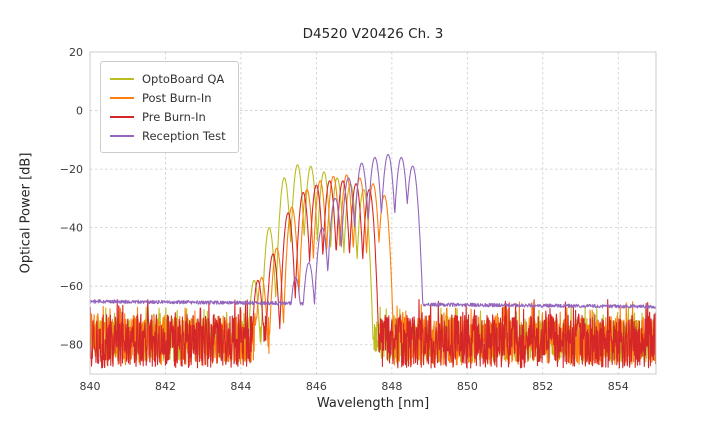  What do you see at coordinates (71, 345) in the screenshot?
I see `y-tick-label: −80` at bounding box center [71, 345].